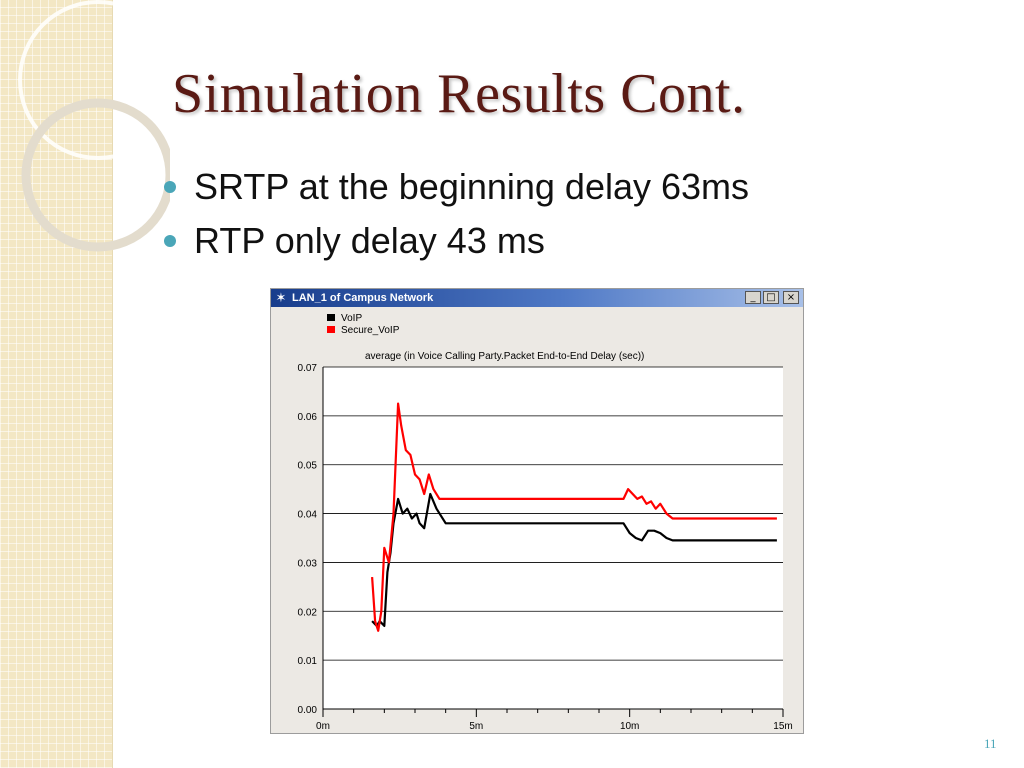 This screenshot has width=1024, height=768. Describe the element at coordinates (281, 297) in the screenshot. I see `star-icon: ✶` at that location.